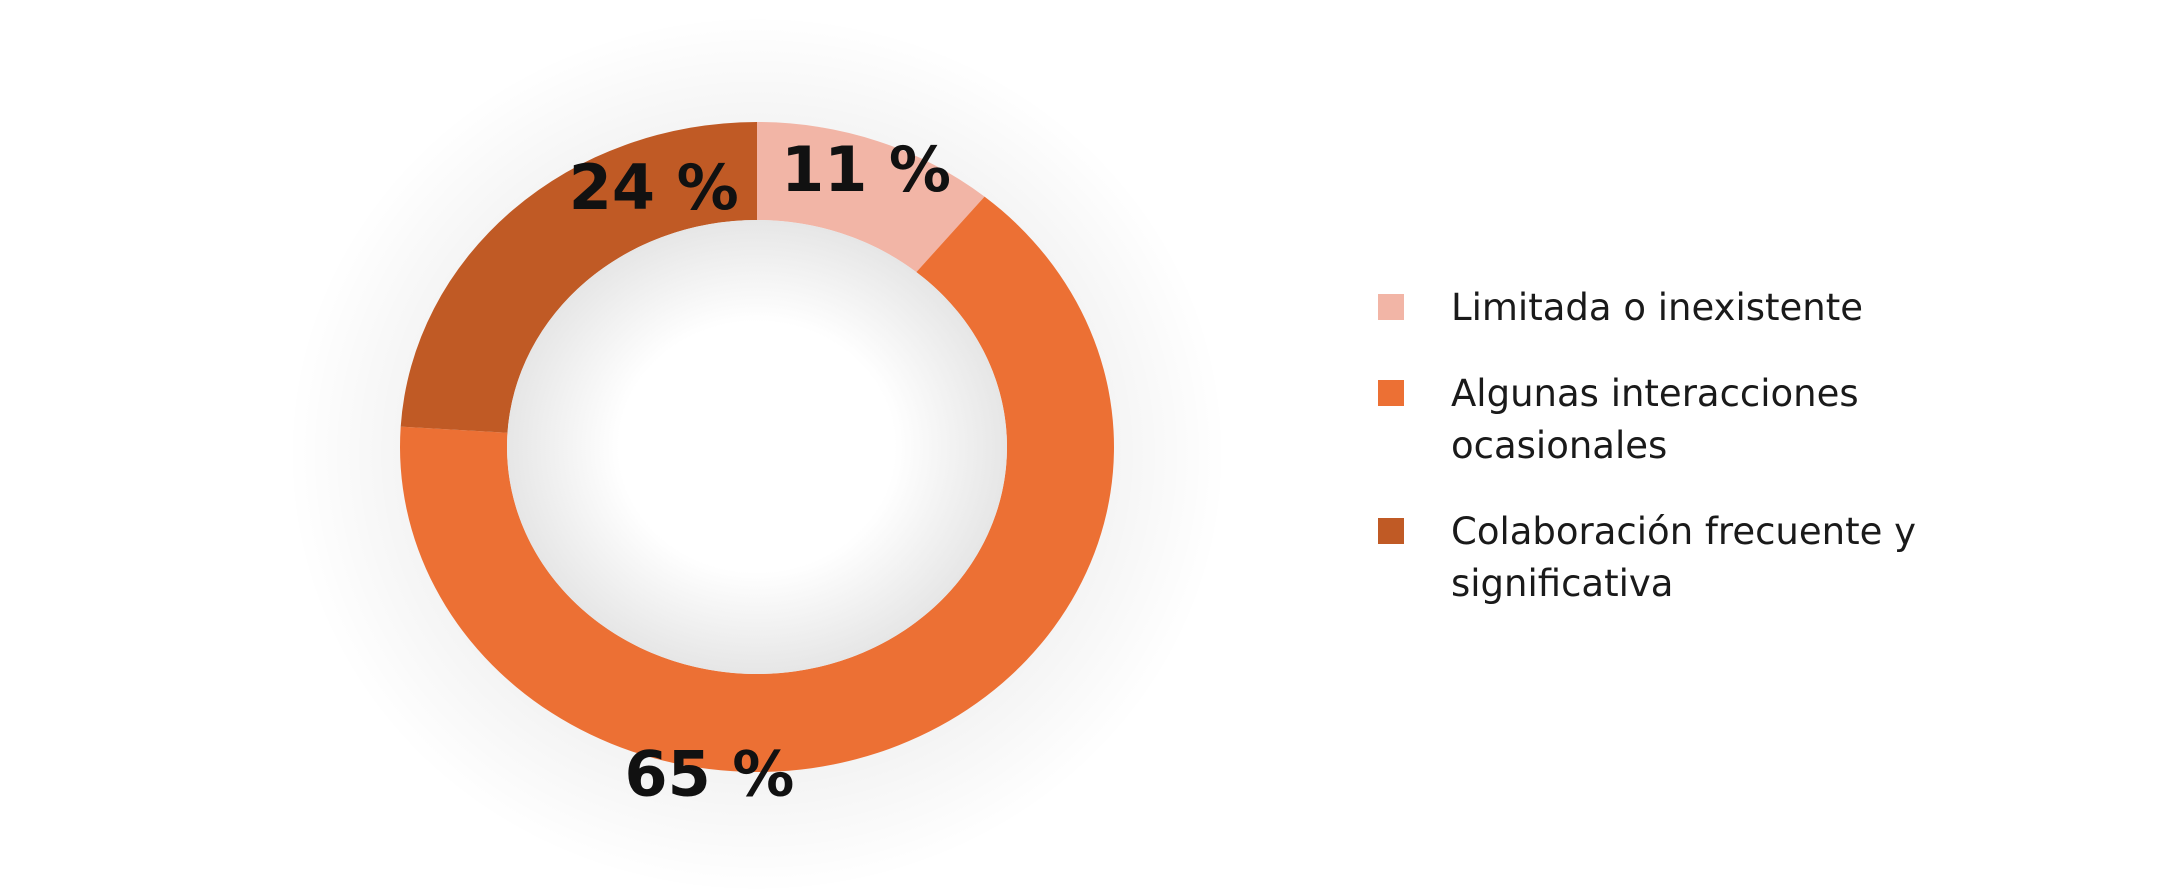  I want to click on legend-label-colaboracion: Colaboración frecuente y significativa, so click(1684, 557).